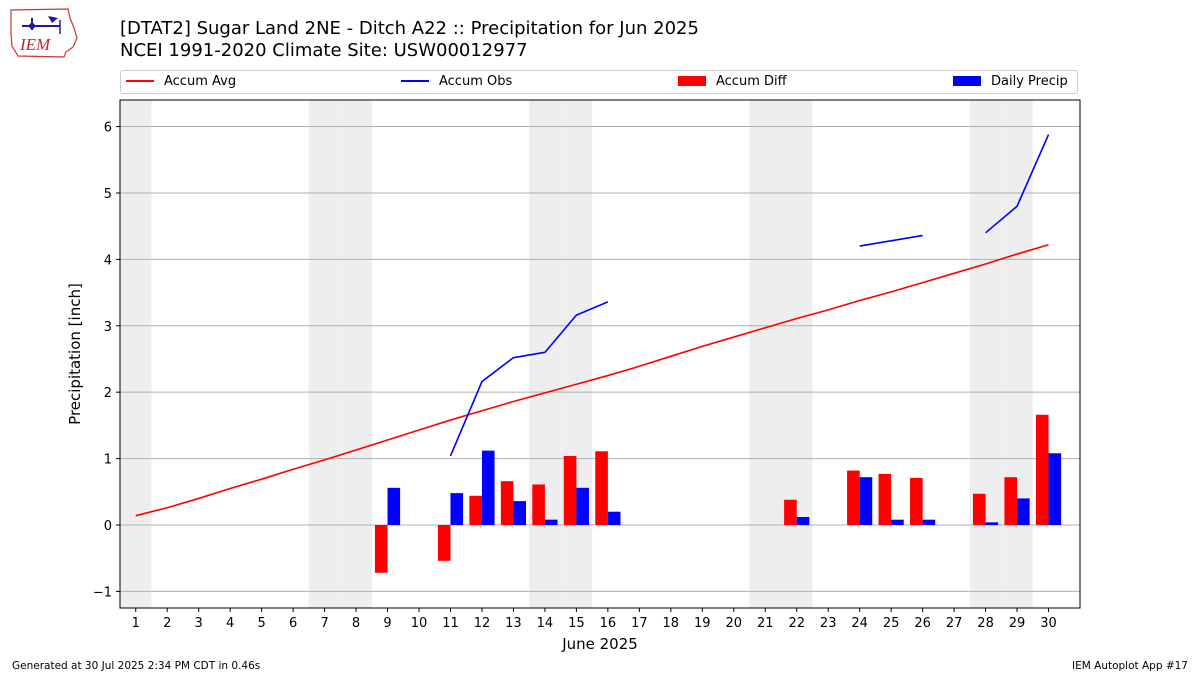  I want to click on x-tick-label: 25, so click(891, 623).